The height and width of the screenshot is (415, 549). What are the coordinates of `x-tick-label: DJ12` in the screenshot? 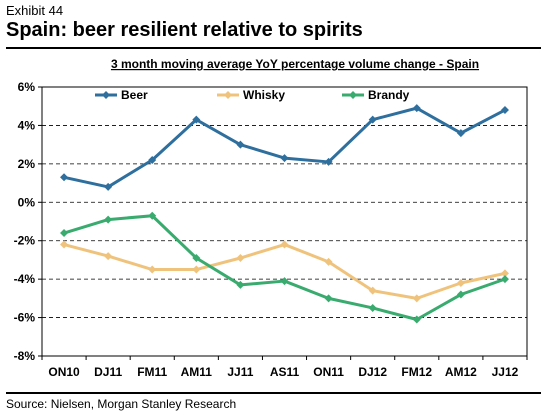 It's located at (372, 372).